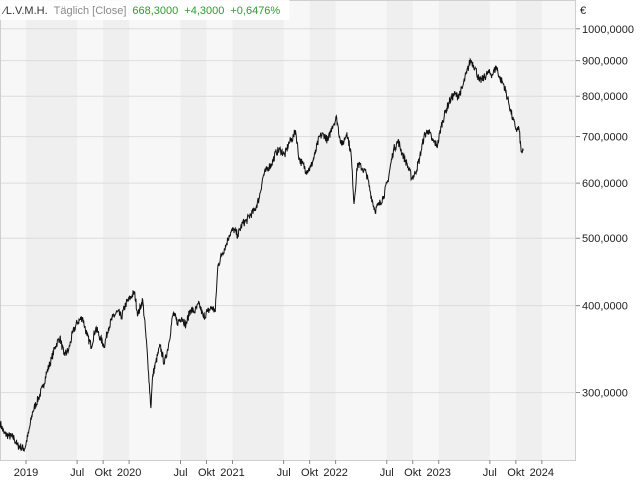 The width and height of the screenshot is (640, 480). Describe the element at coordinates (605, 97) in the screenshot. I see `y-tick-label: 800,0000` at that location.